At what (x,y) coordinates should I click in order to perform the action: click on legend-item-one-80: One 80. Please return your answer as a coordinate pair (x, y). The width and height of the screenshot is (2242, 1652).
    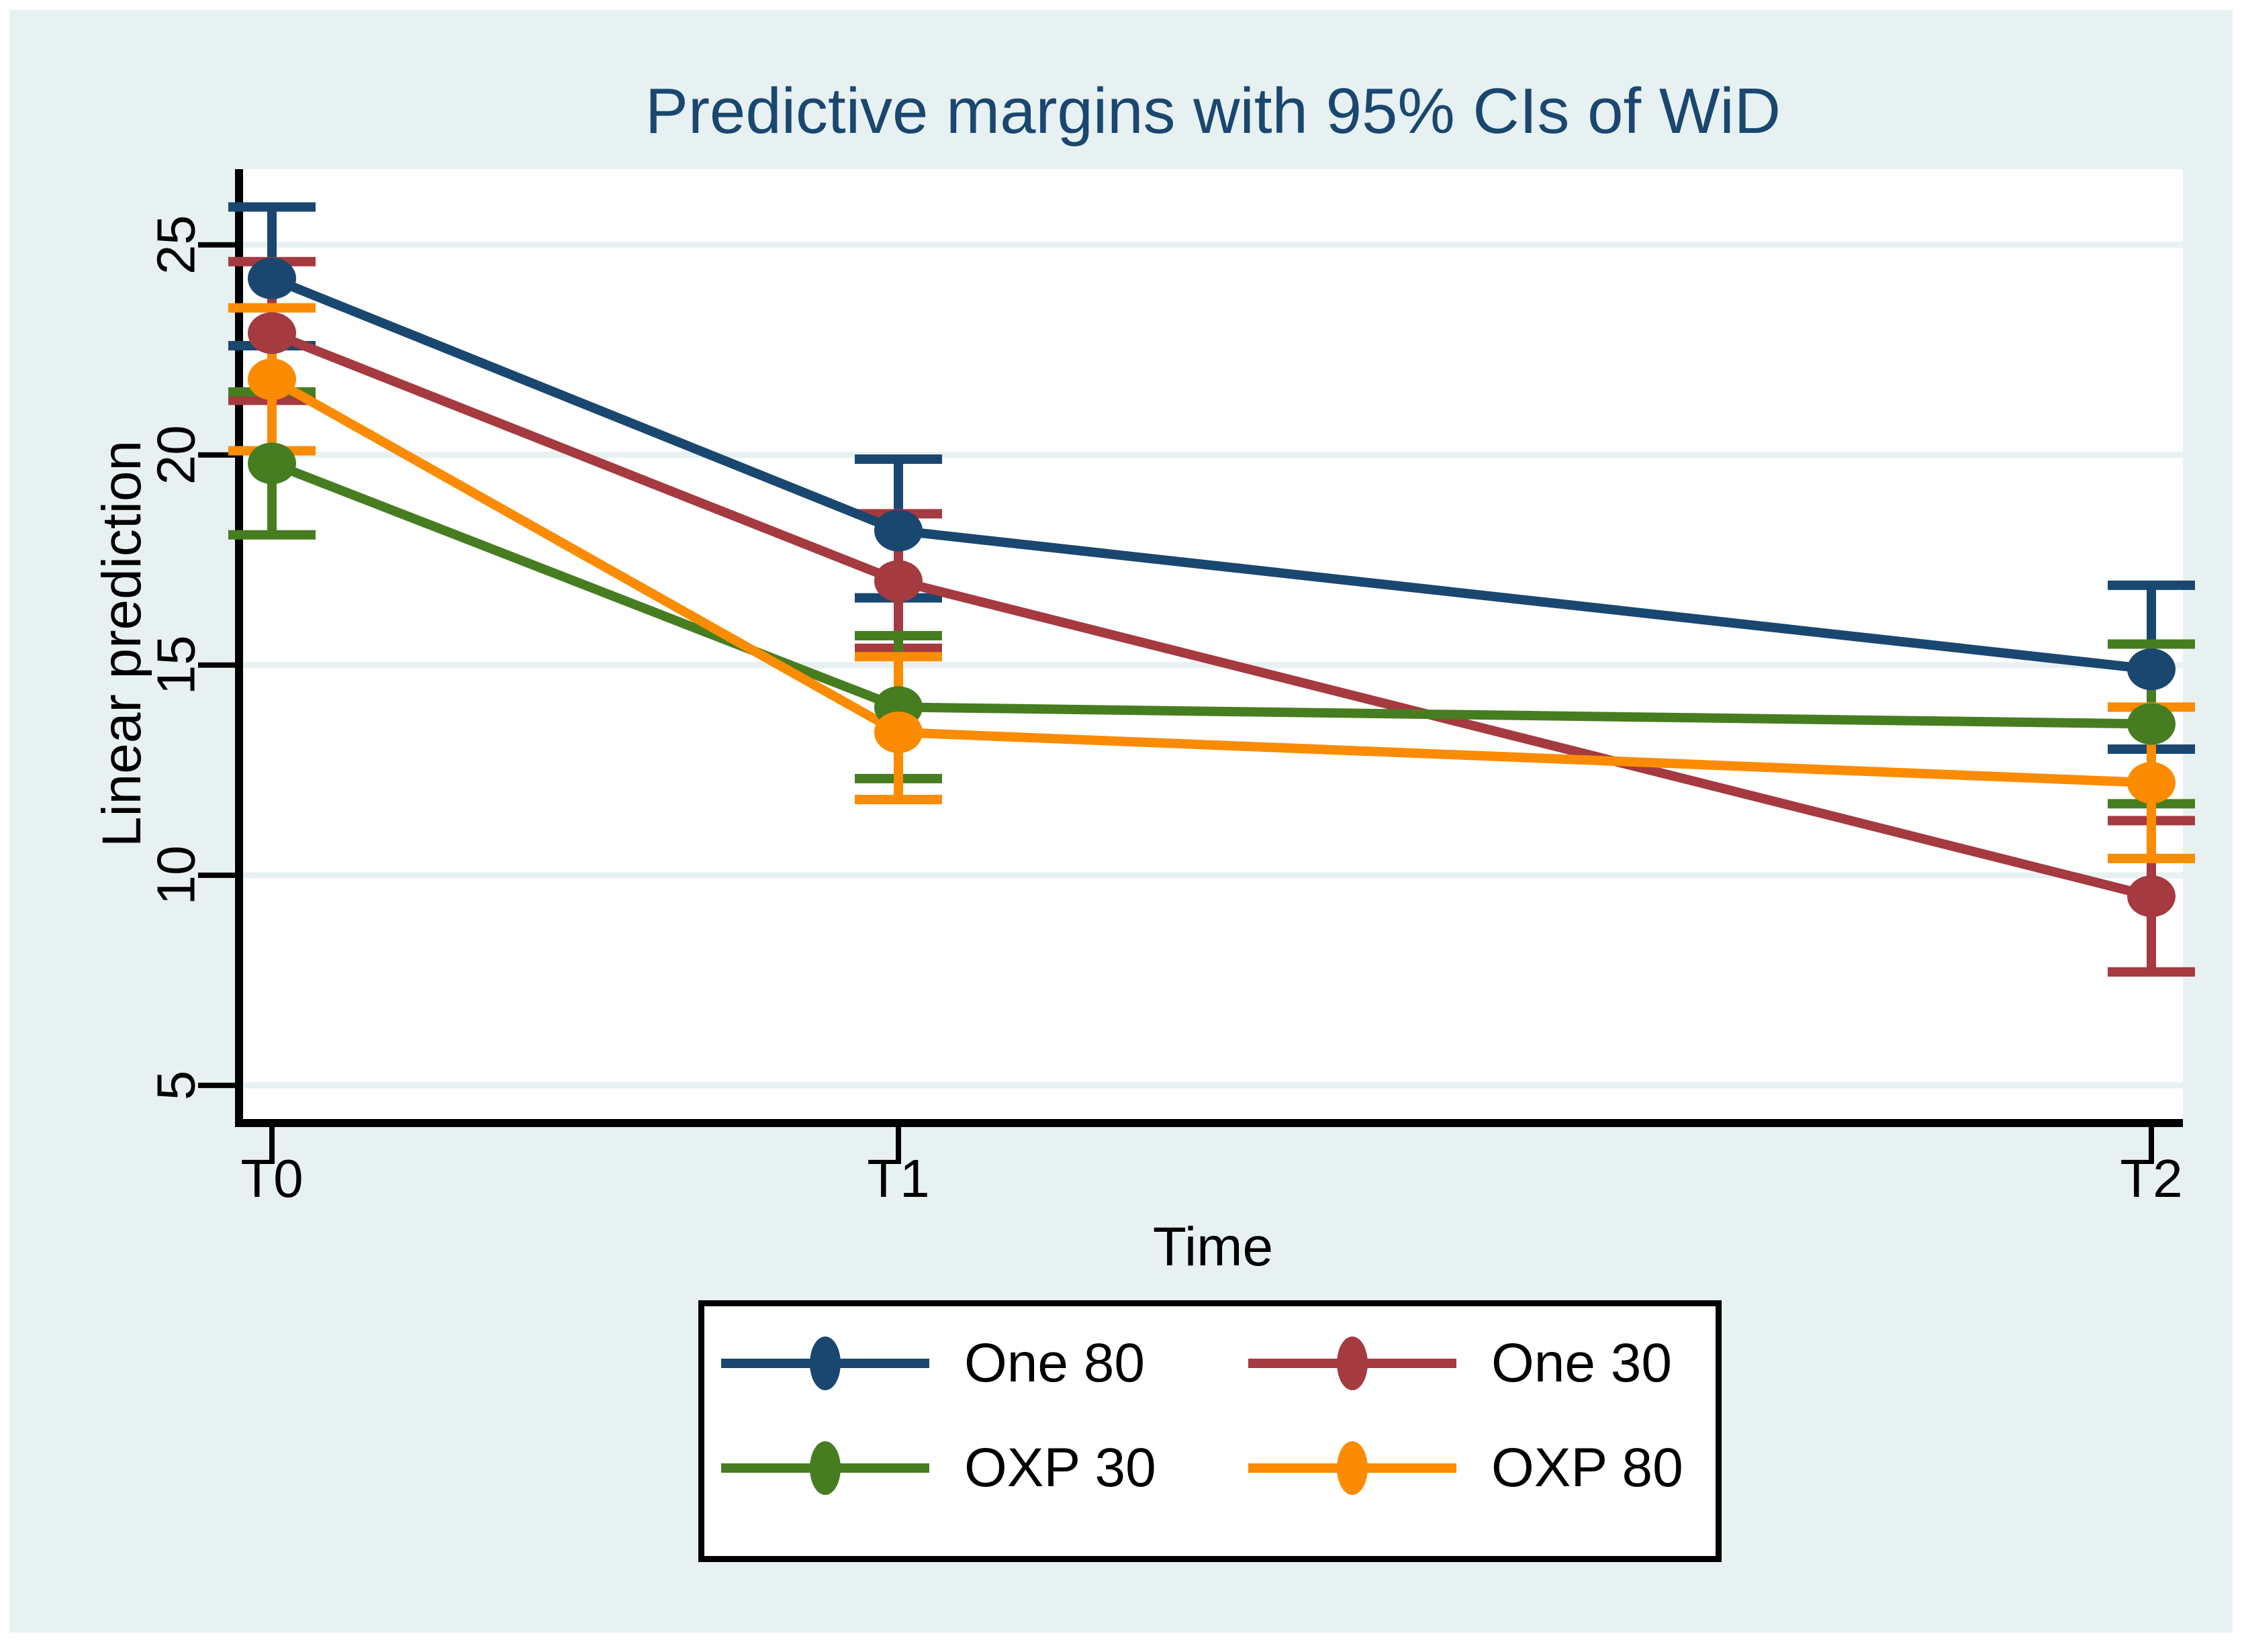
    Looking at the image, I should click on (933, 1363).